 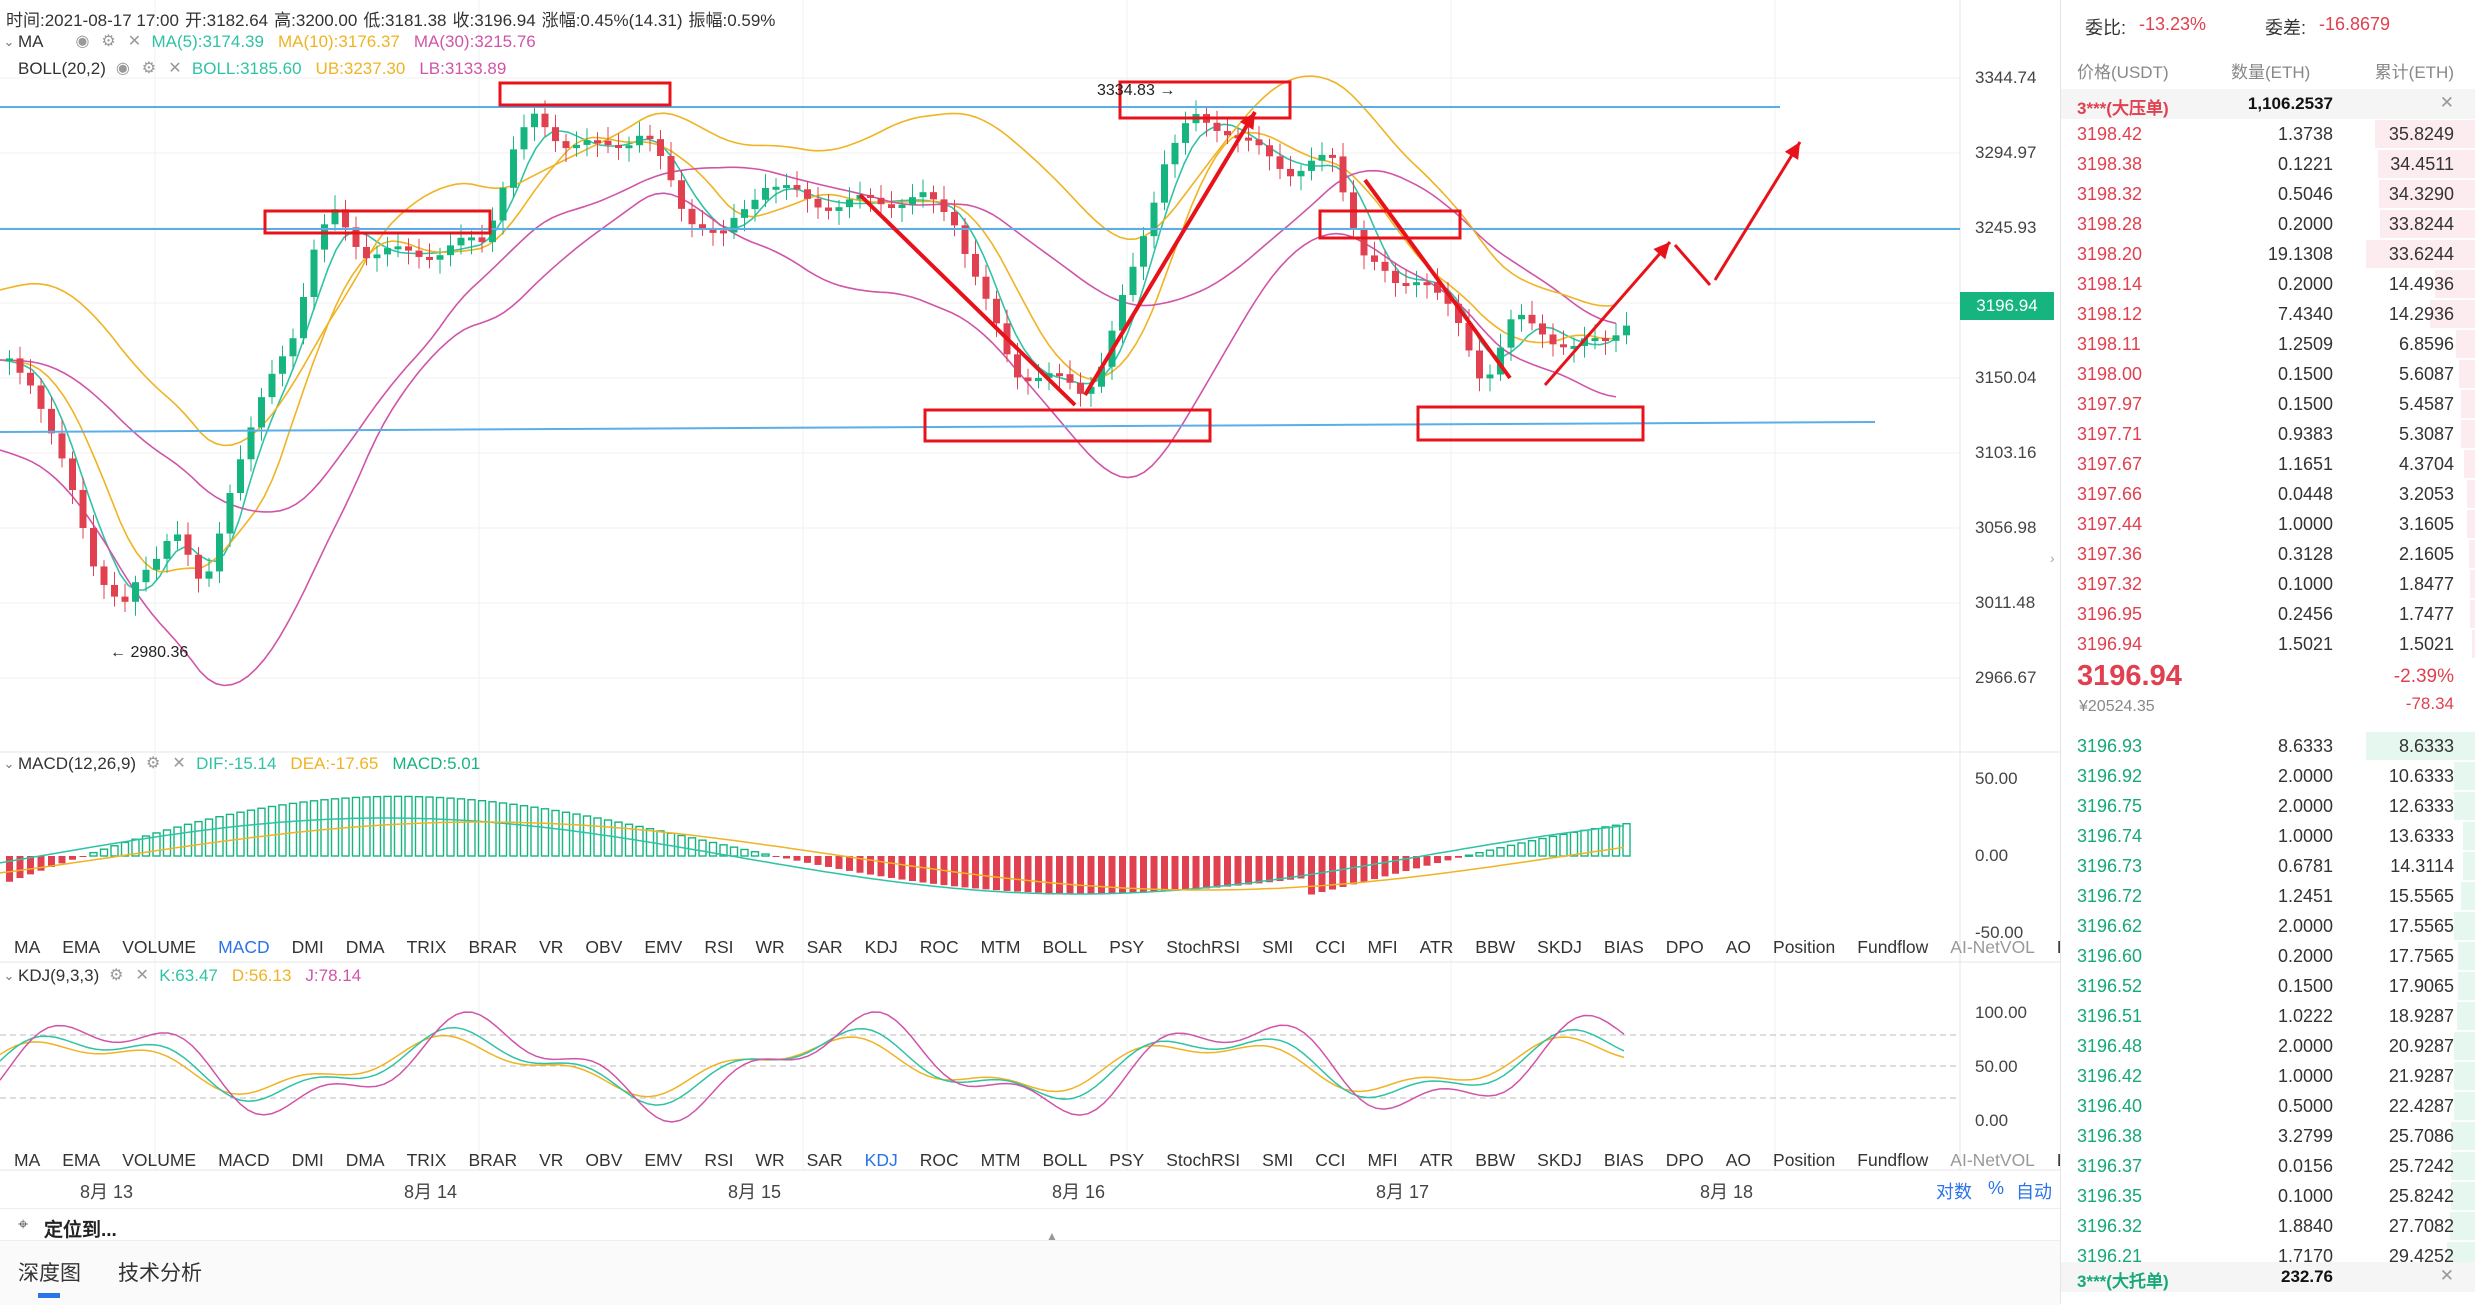 I want to click on tab-sar: SAR, so click(x=824, y=947).